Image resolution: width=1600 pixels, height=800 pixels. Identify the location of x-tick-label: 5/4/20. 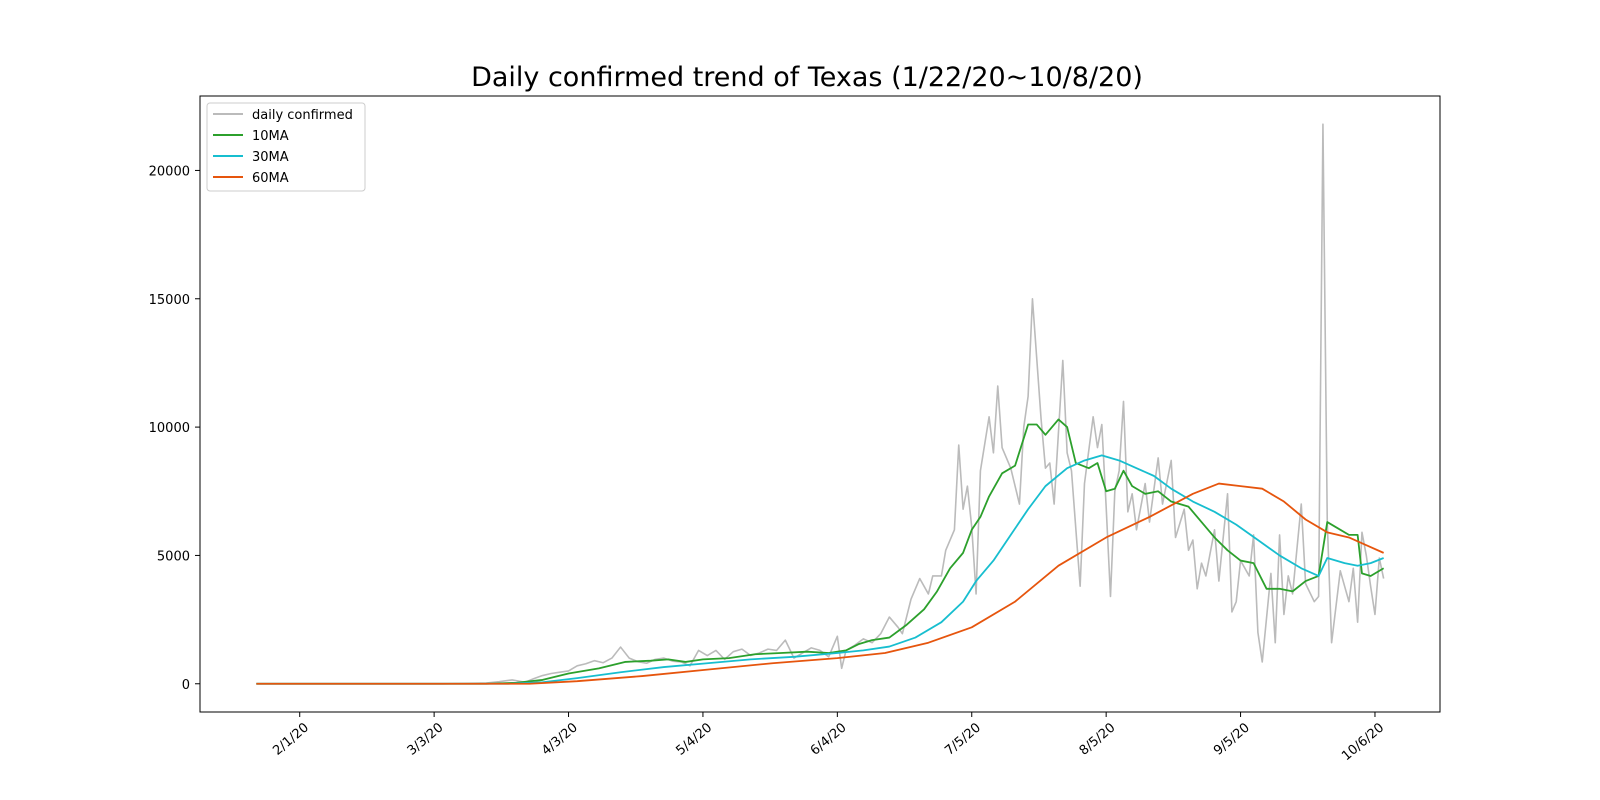
(694, 739).